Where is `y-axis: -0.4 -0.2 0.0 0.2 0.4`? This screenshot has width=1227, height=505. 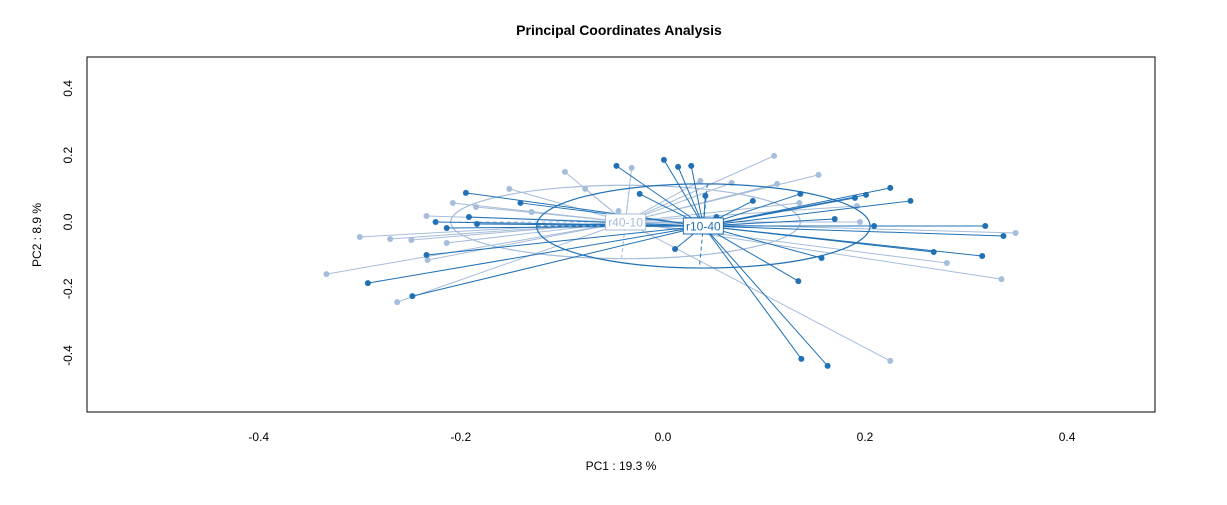
y-axis: -0.4 -0.2 0.0 0.2 0.4 is located at coordinates (68, 223).